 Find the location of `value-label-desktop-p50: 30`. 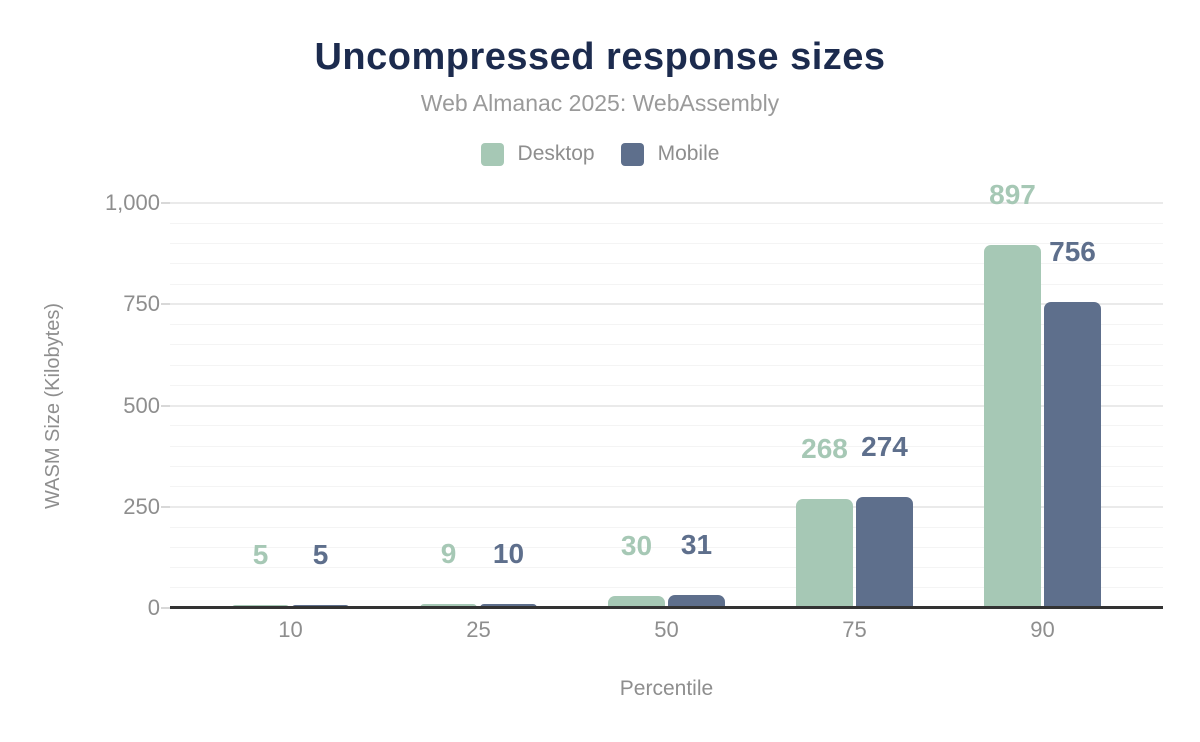

value-label-desktop-p50: 30 is located at coordinates (636, 545).